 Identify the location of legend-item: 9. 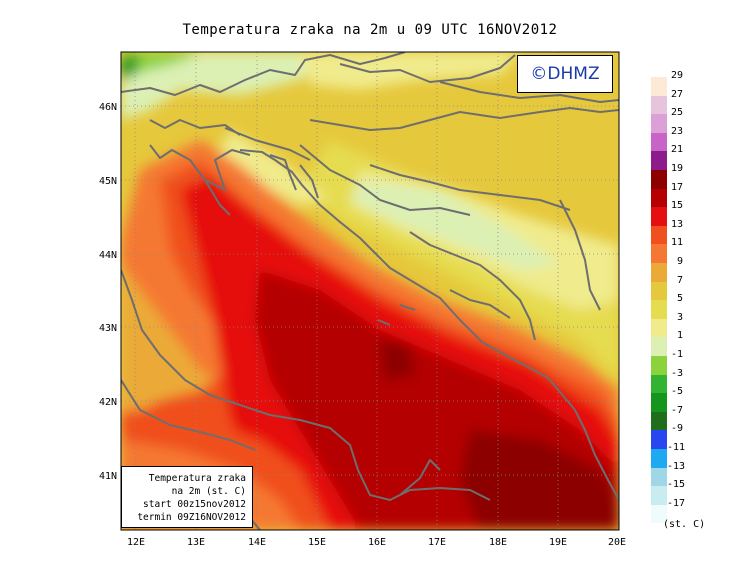
(689, 269).